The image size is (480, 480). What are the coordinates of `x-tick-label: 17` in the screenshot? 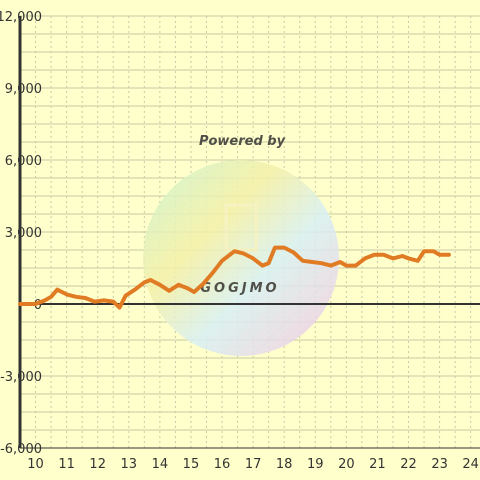 It's located at (253, 464).